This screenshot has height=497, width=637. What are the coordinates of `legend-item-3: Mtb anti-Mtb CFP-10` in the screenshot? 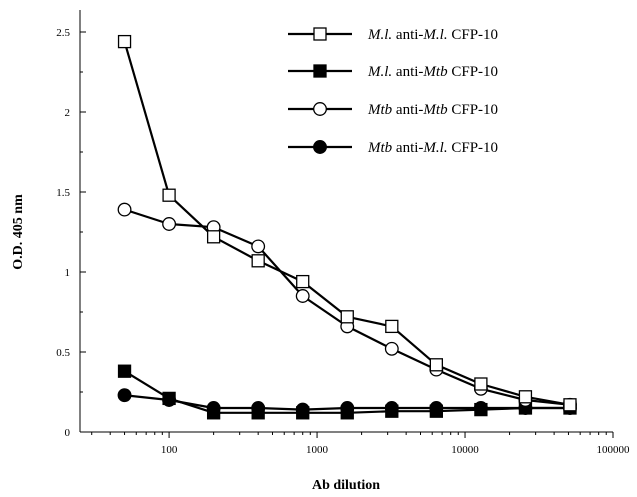 It's located at (393, 110).